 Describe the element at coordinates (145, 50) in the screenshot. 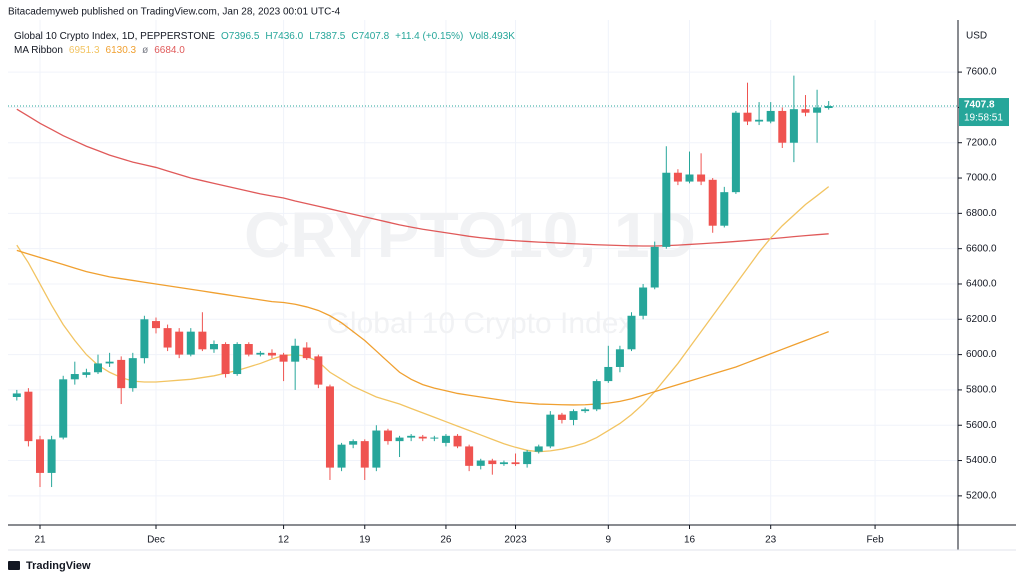

I see `ma-legend-value: ø` at that location.